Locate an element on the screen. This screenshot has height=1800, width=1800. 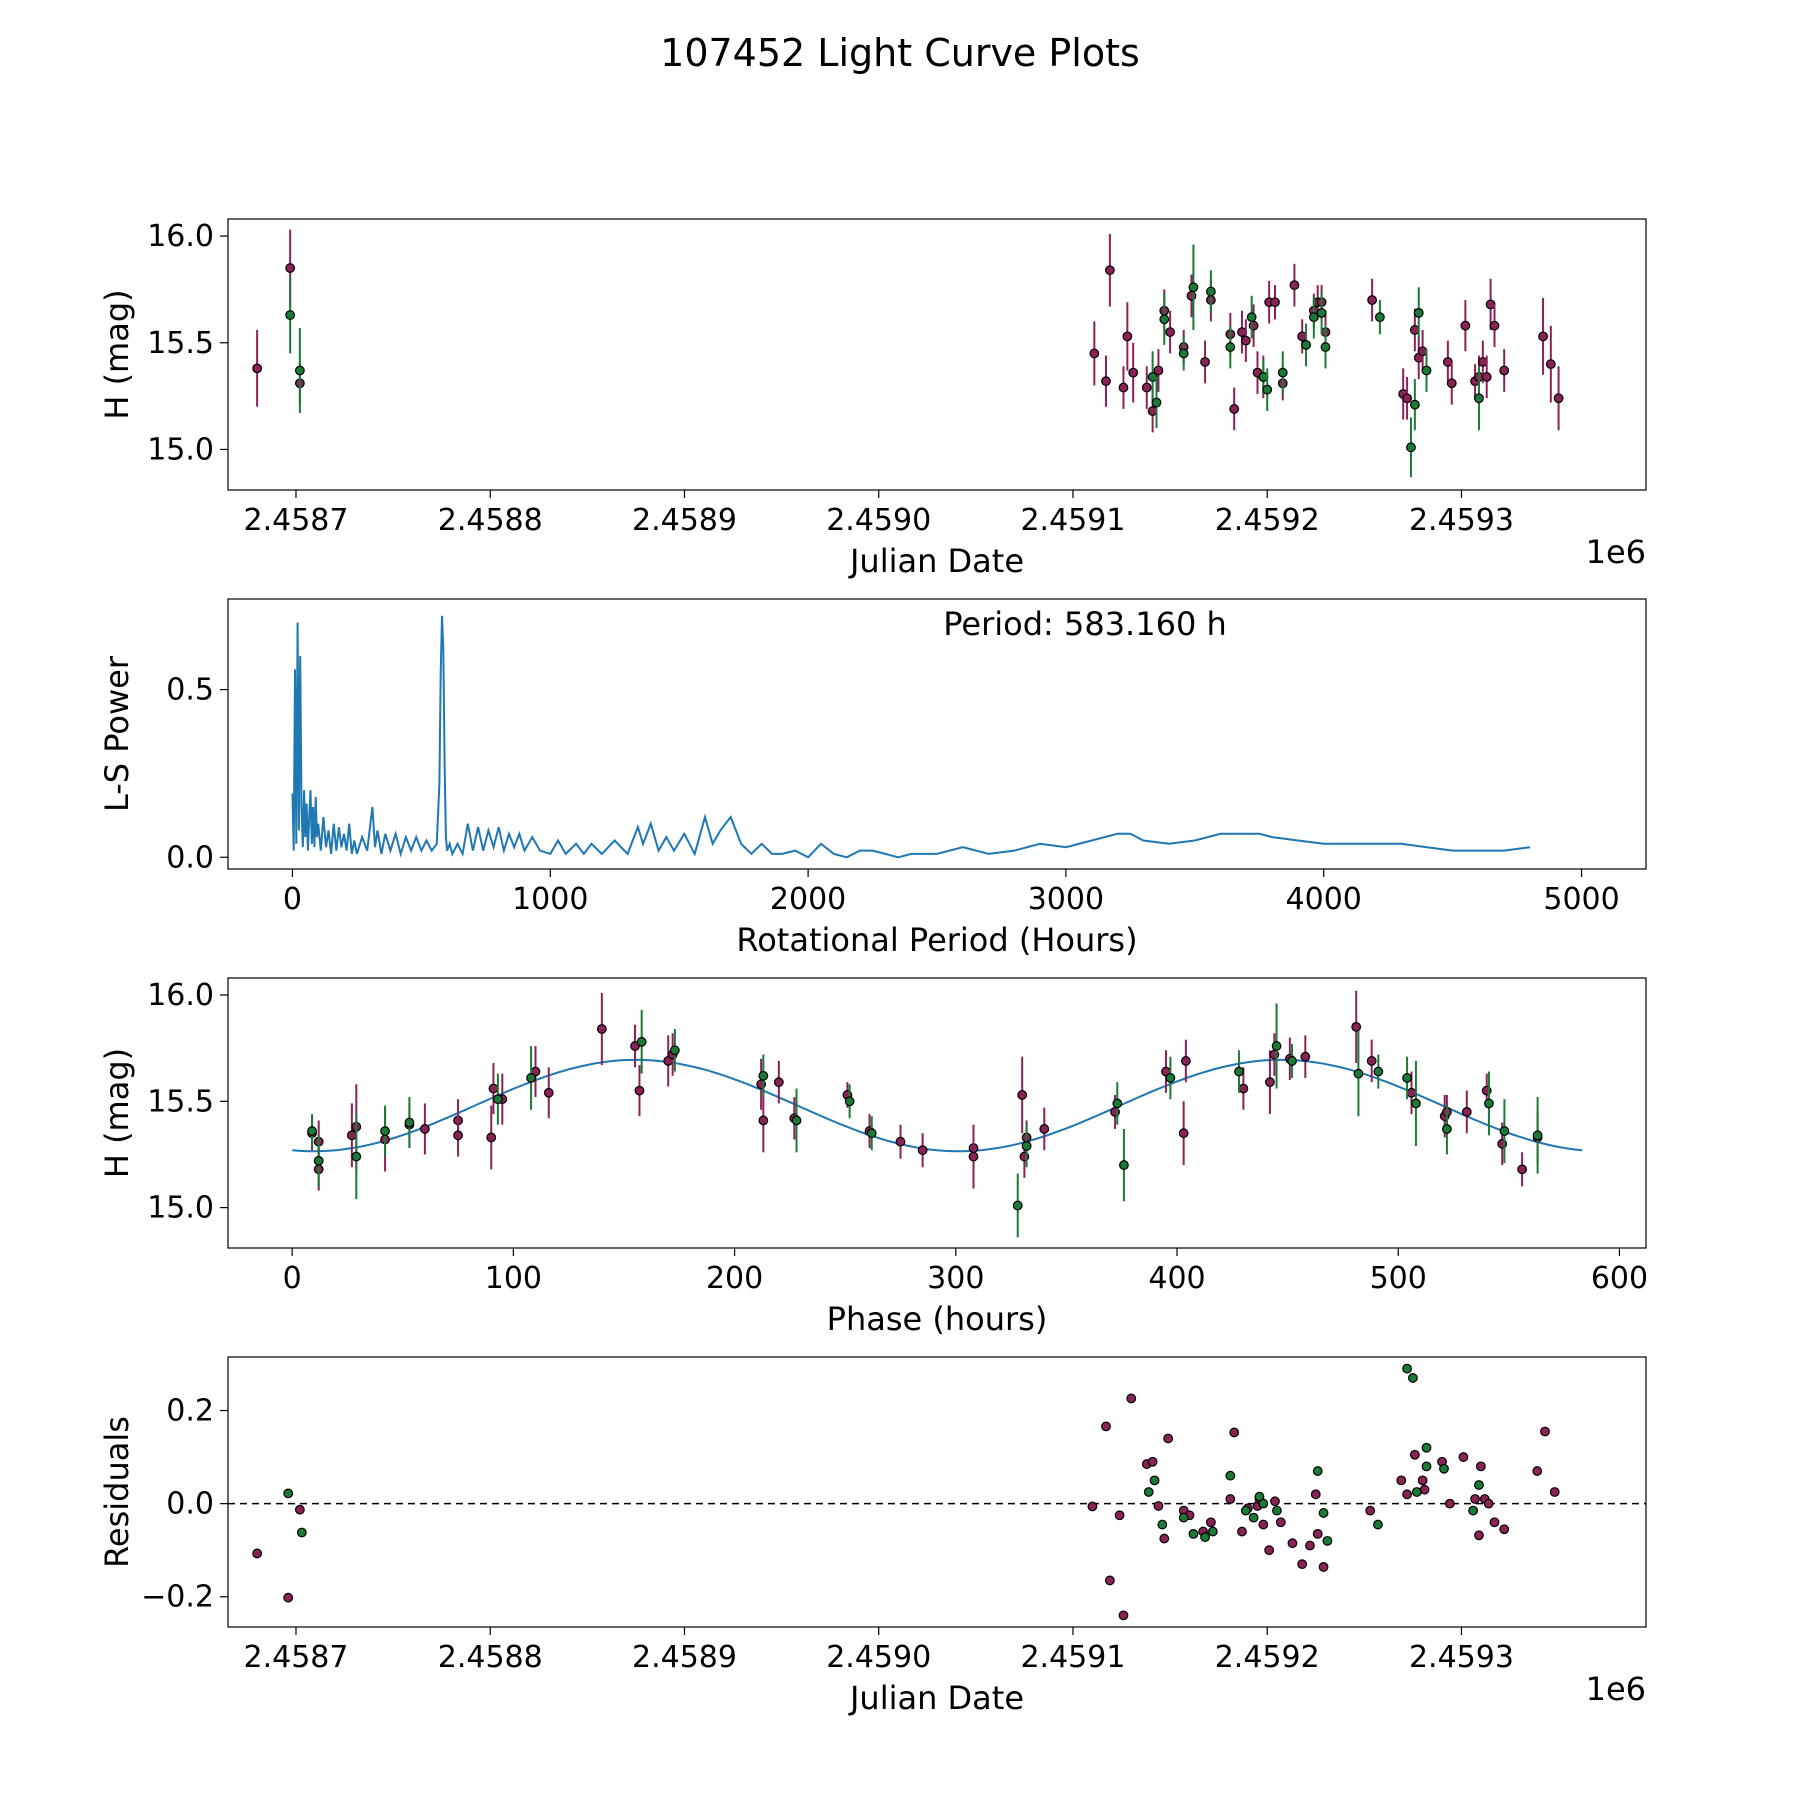
x-tick-label: 2.4589 is located at coordinates (684, 1657).